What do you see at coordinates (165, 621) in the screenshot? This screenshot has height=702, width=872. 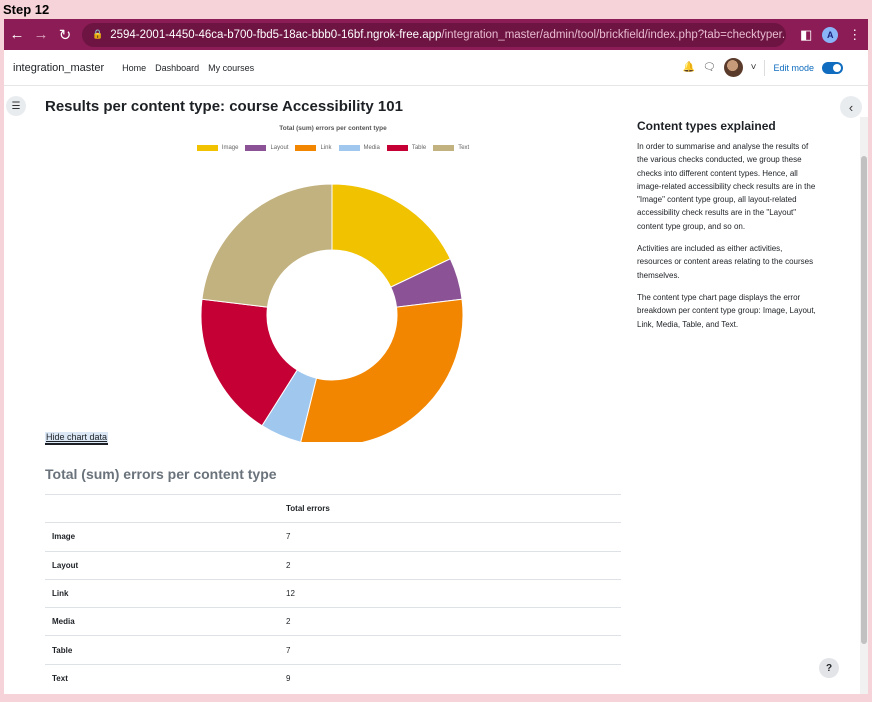 I see `row-label: Media` at bounding box center [165, 621].